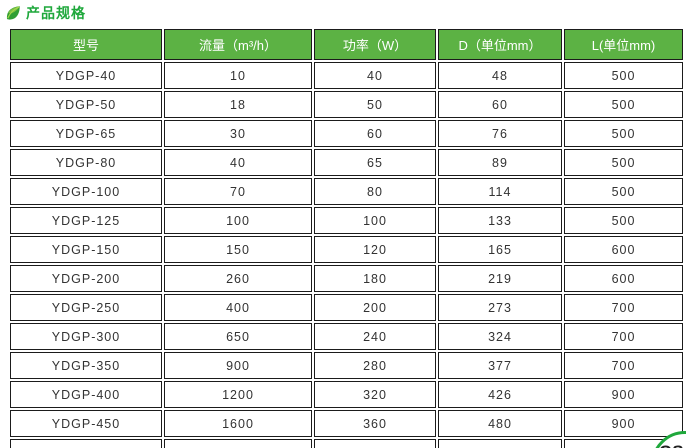  Describe the element at coordinates (86, 104) in the screenshot. I see `cell-model: YDGP-50` at that location.